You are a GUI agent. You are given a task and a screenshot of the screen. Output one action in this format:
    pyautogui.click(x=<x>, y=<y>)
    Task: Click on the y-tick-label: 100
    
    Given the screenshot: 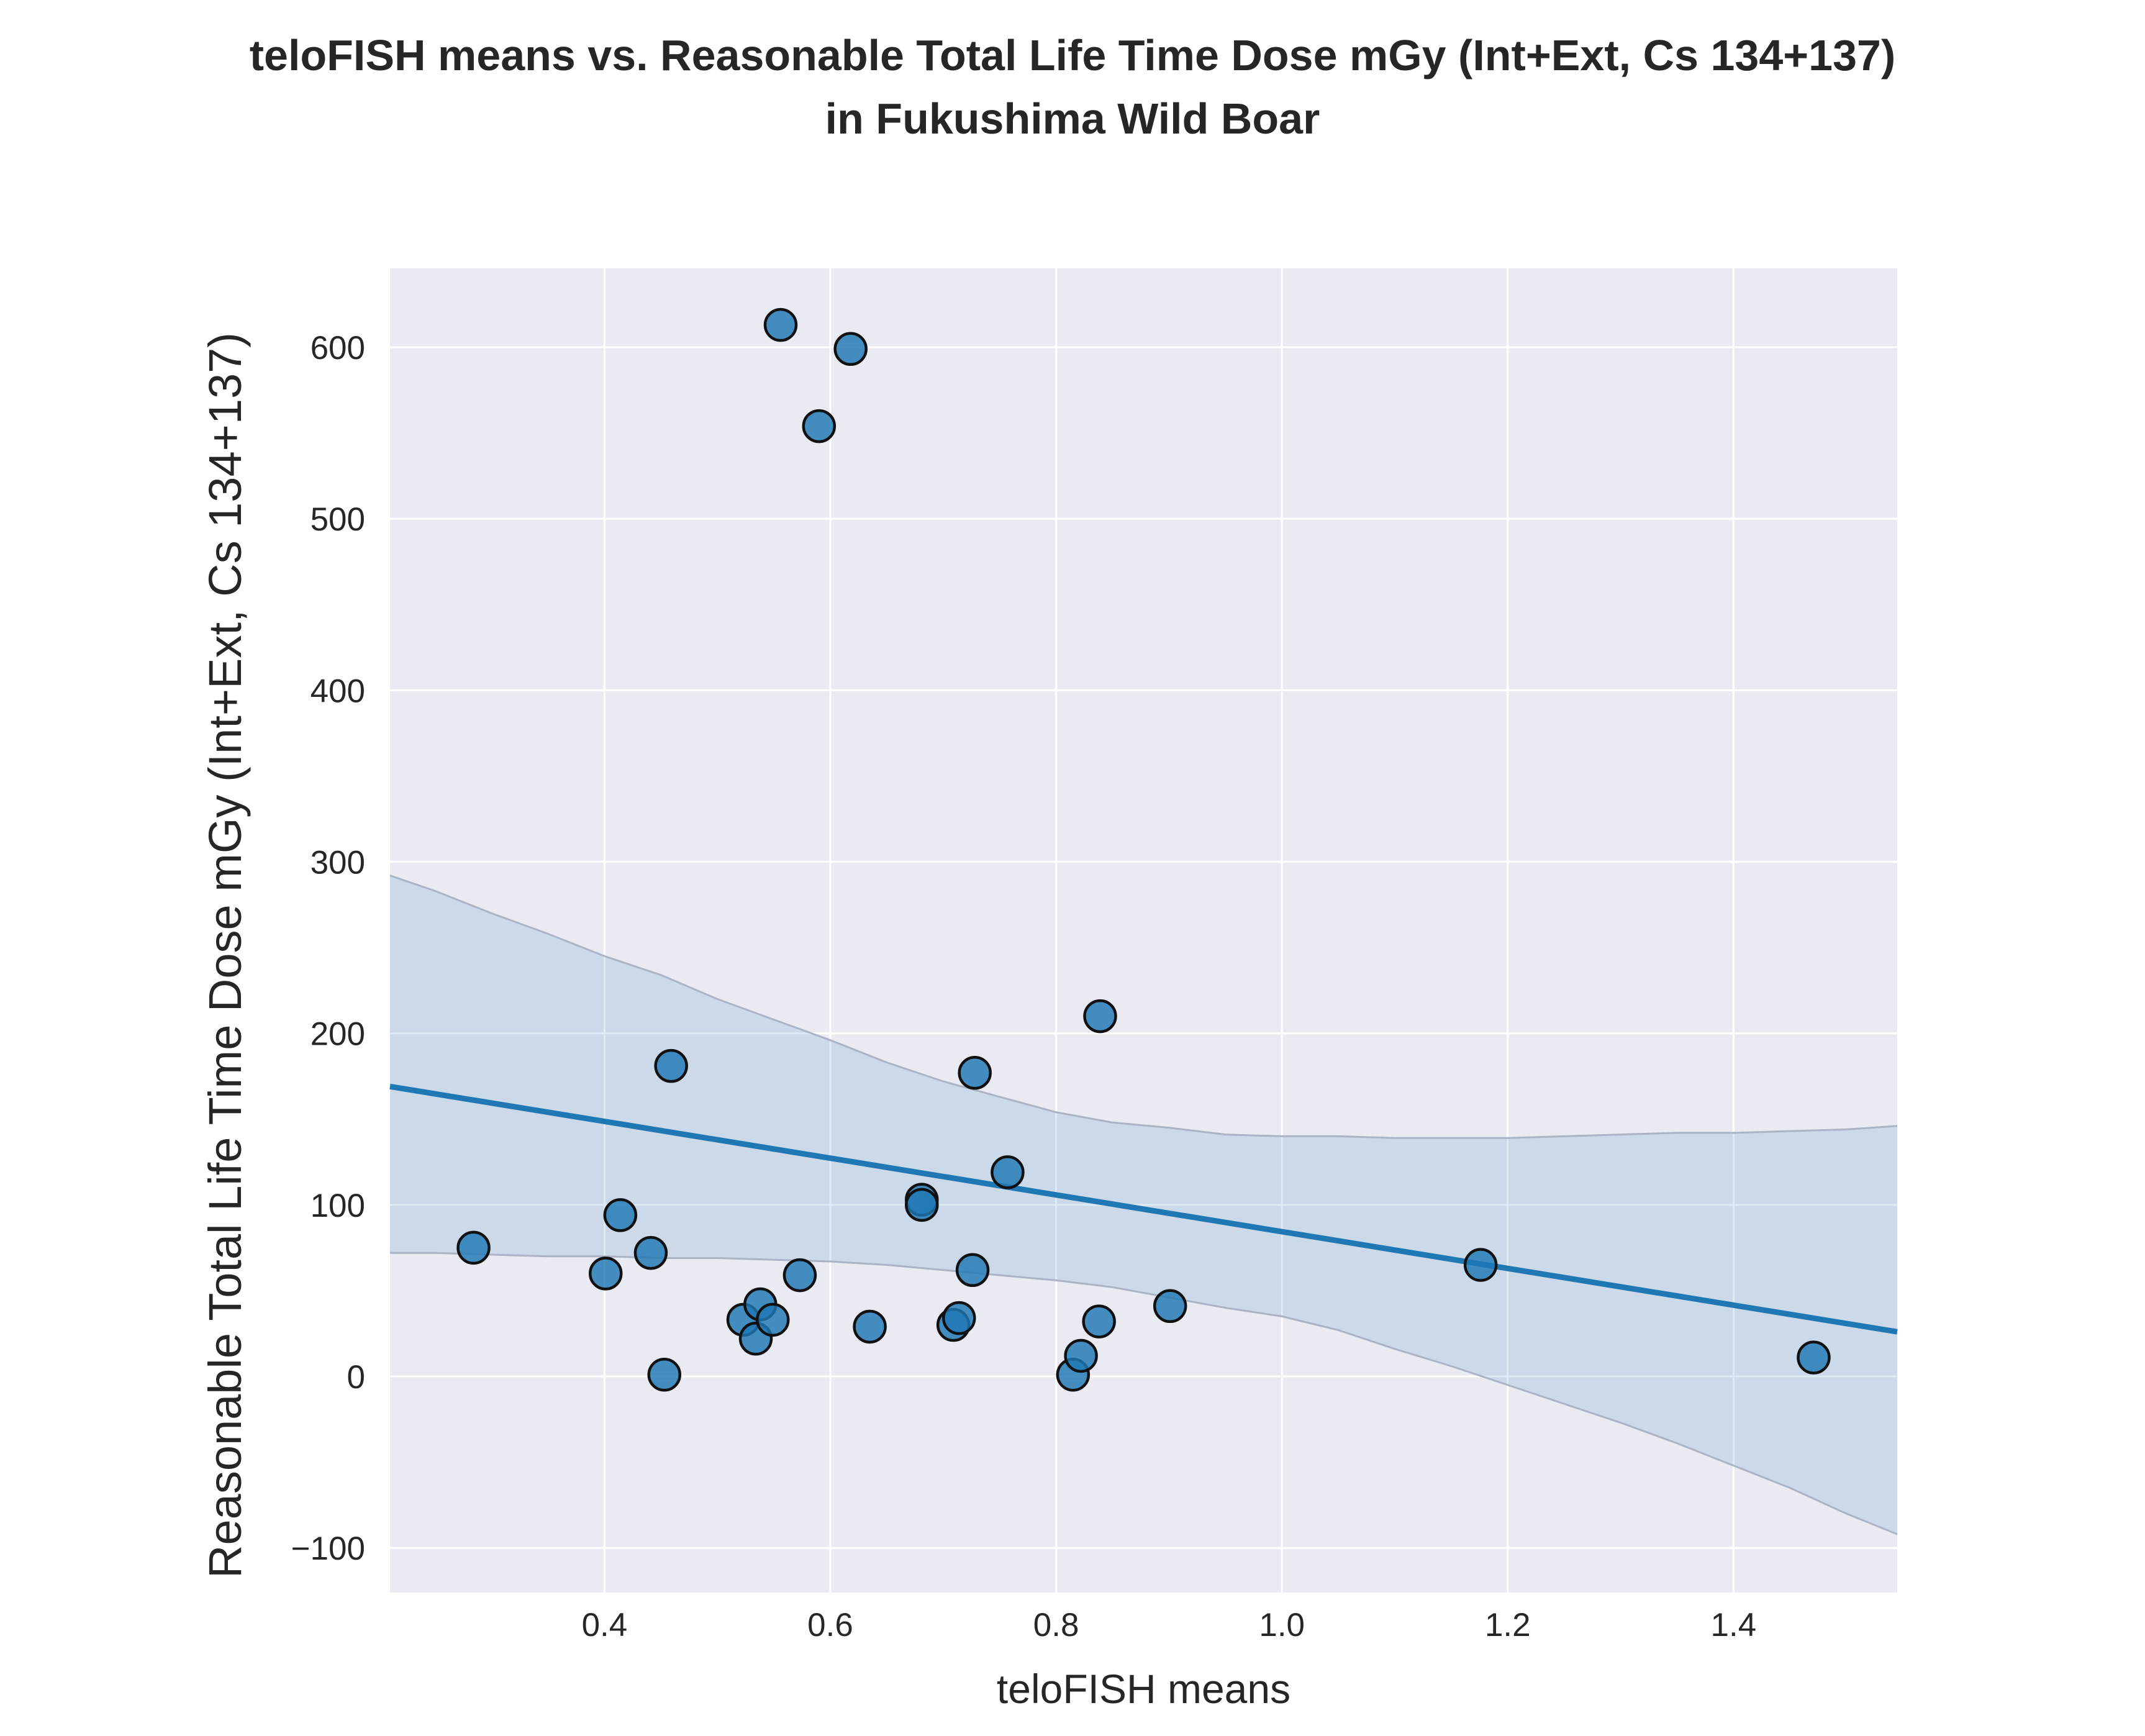 What is the action you would take?
    pyautogui.click(x=338, y=1206)
    